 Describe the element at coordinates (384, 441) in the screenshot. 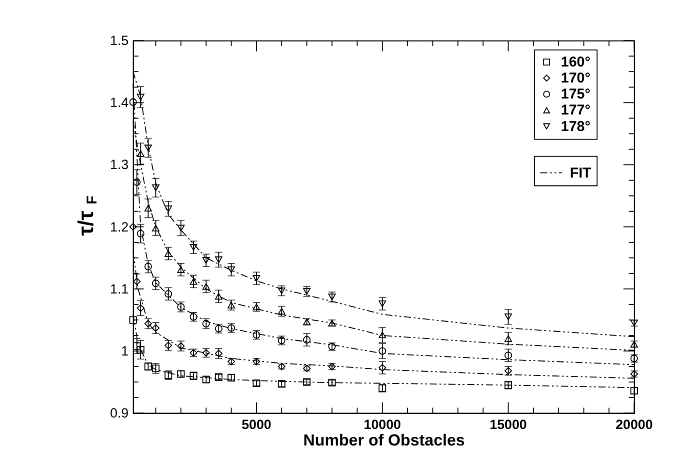

I see `x-axis-title: Number of Obstacles` at that location.